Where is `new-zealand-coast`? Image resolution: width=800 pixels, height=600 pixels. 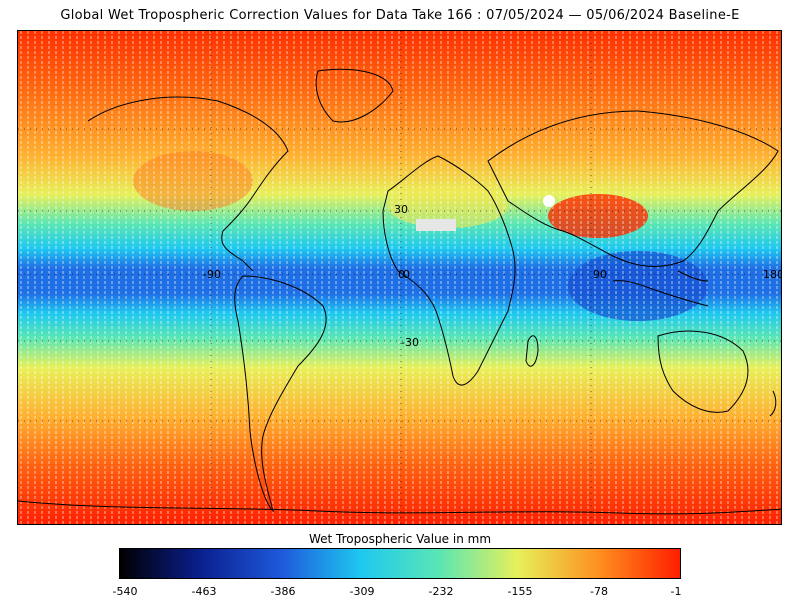 new-zealand-coast is located at coordinates (773, 403).